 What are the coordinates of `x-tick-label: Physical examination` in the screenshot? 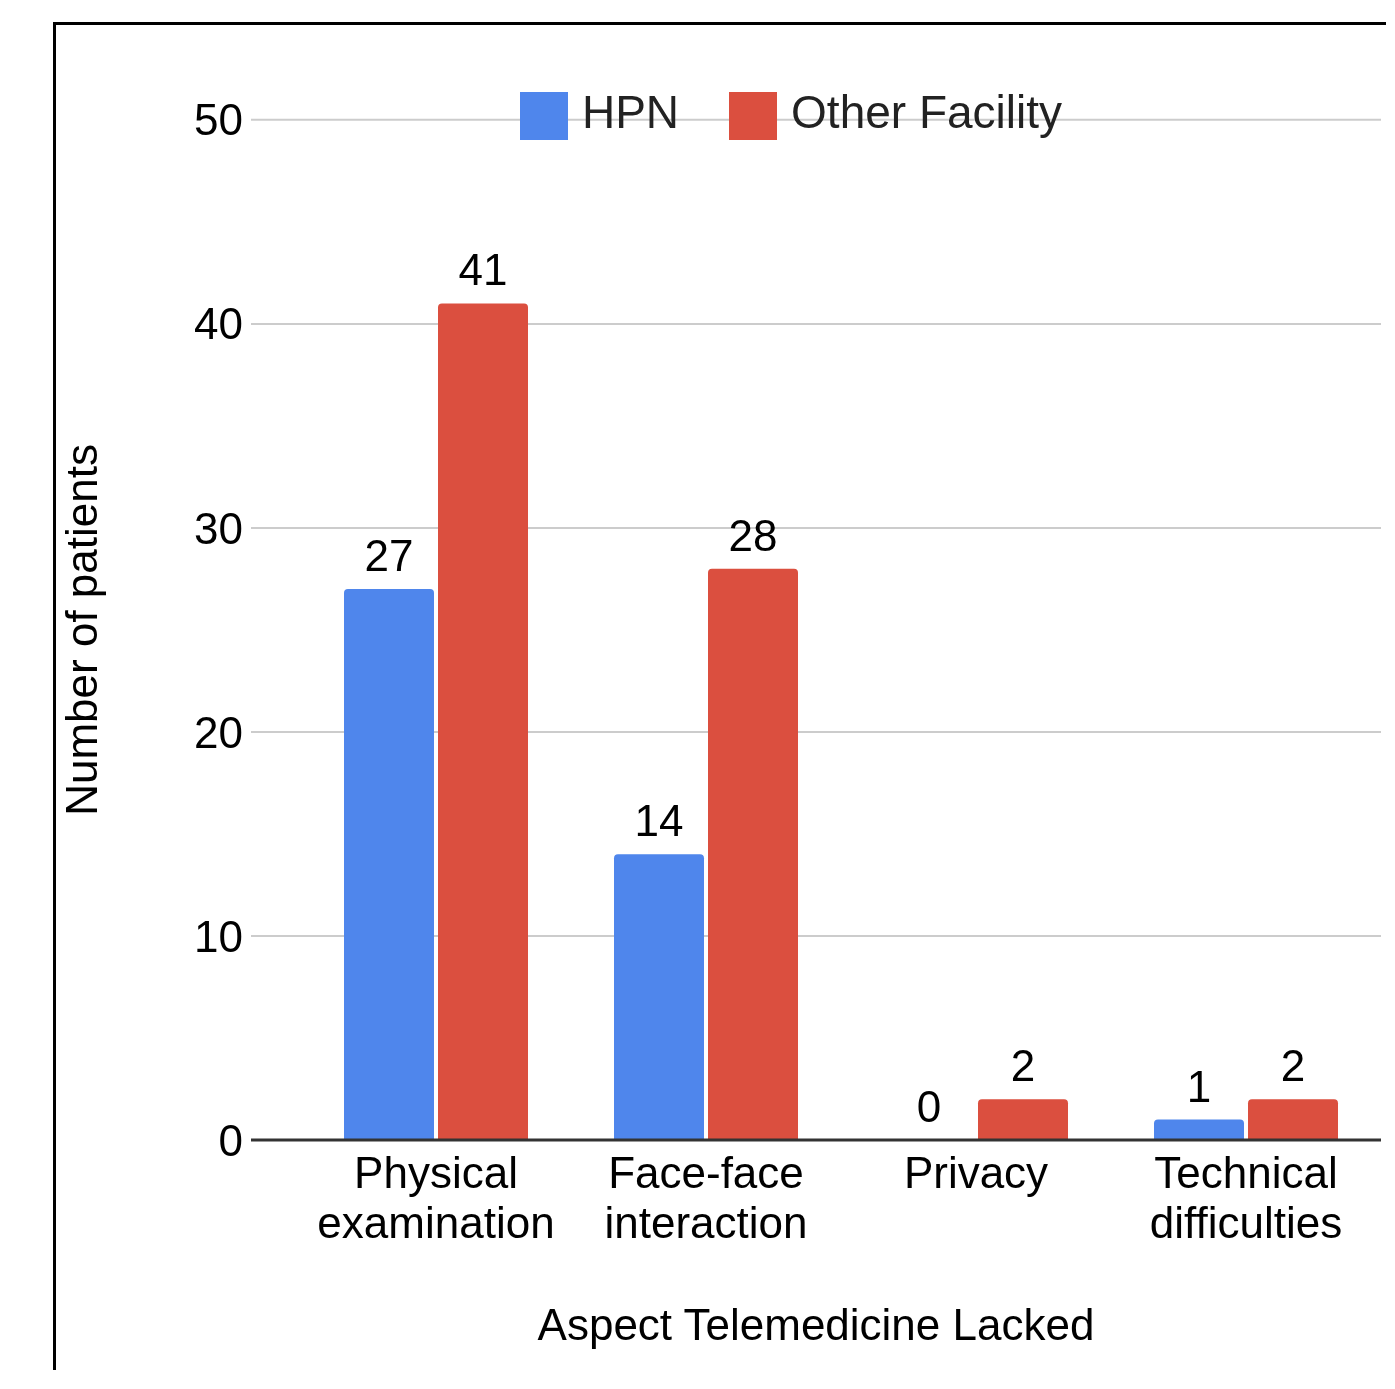 It's located at (436, 1197).